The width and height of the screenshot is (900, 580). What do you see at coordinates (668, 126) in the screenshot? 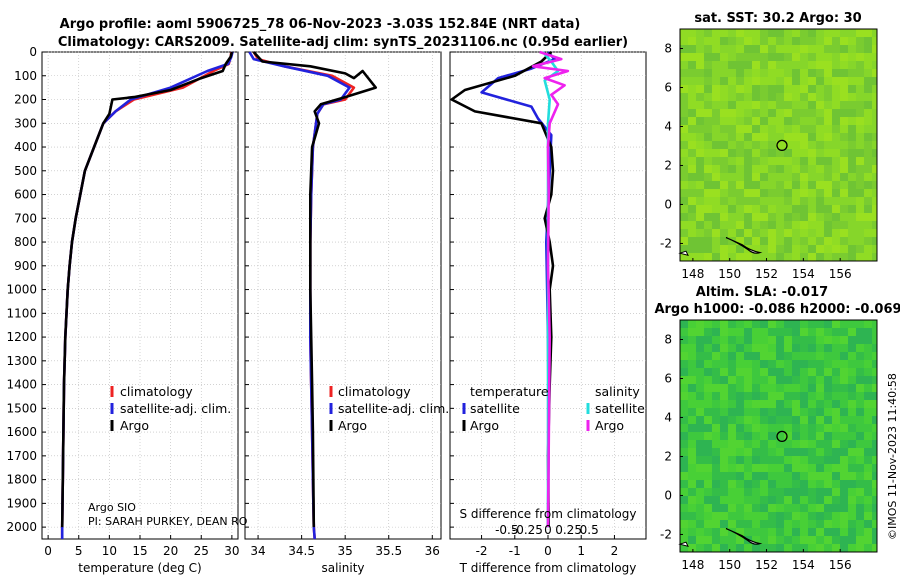
I see `map-y-tick-label: 4` at bounding box center [668, 126].